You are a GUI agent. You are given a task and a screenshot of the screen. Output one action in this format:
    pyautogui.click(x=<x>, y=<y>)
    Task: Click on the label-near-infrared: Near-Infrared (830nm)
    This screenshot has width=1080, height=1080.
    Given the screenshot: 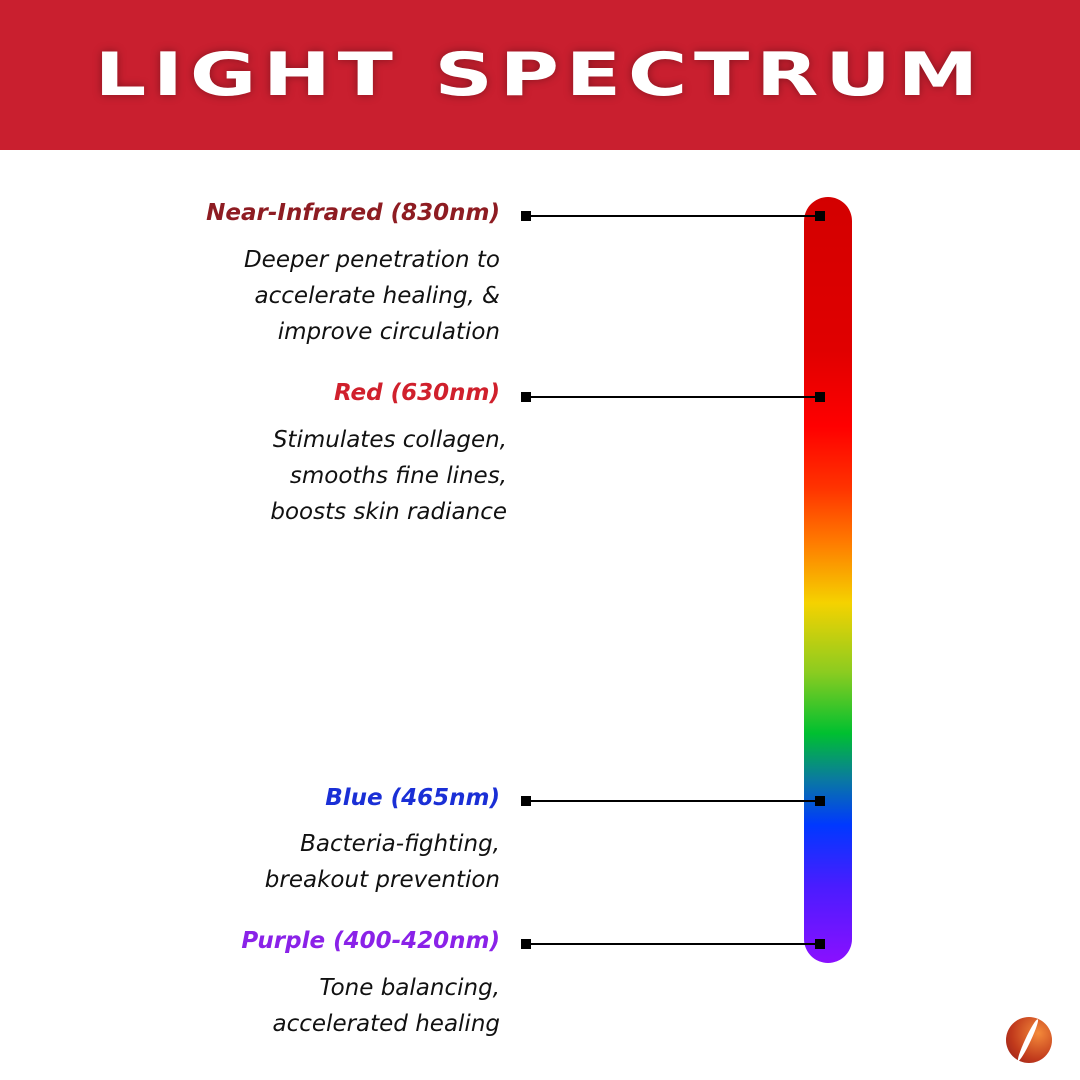 What is the action you would take?
    pyautogui.click(x=353, y=213)
    